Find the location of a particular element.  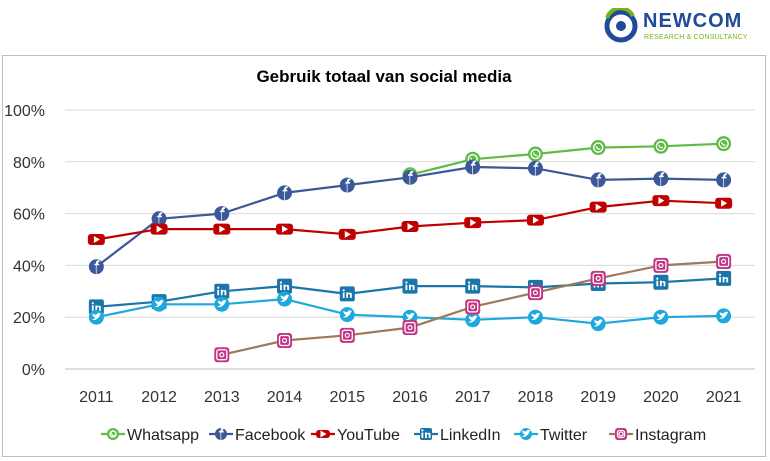

legend-item-twitter: Twitter is located at coordinates (551, 435).